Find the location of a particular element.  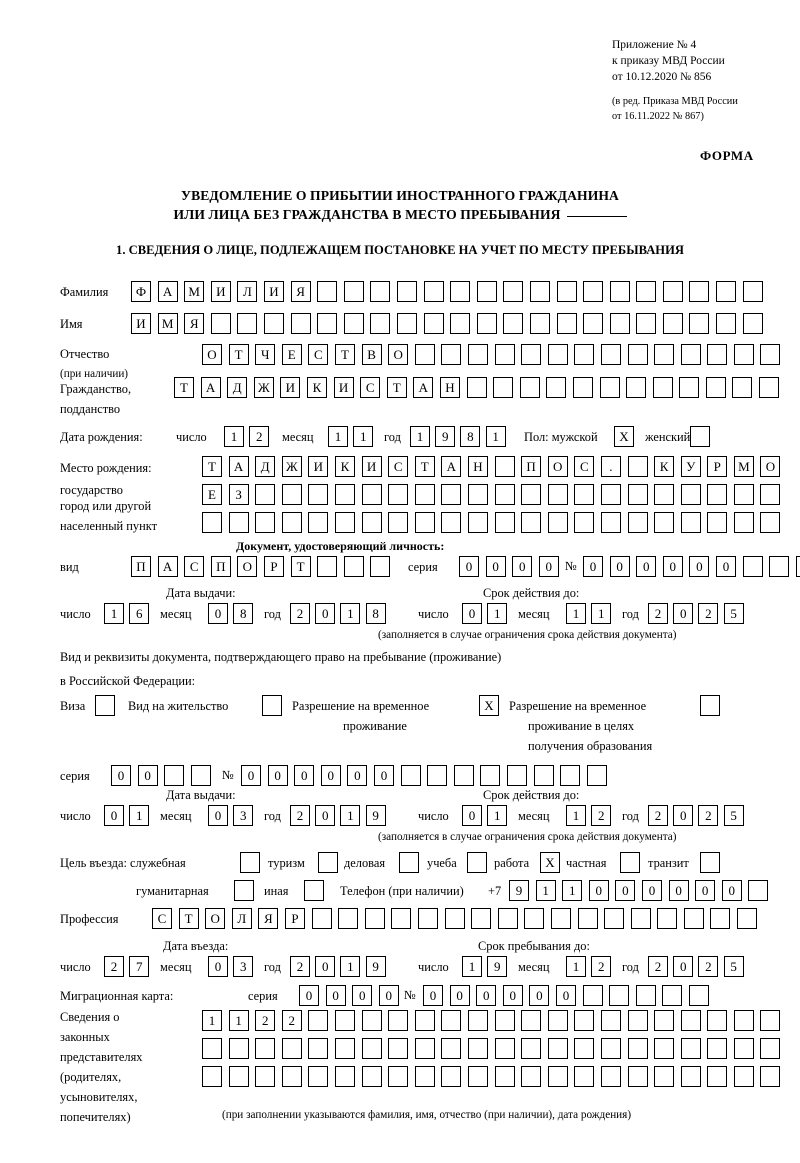

char-cell: К is located at coordinates (344, 466).